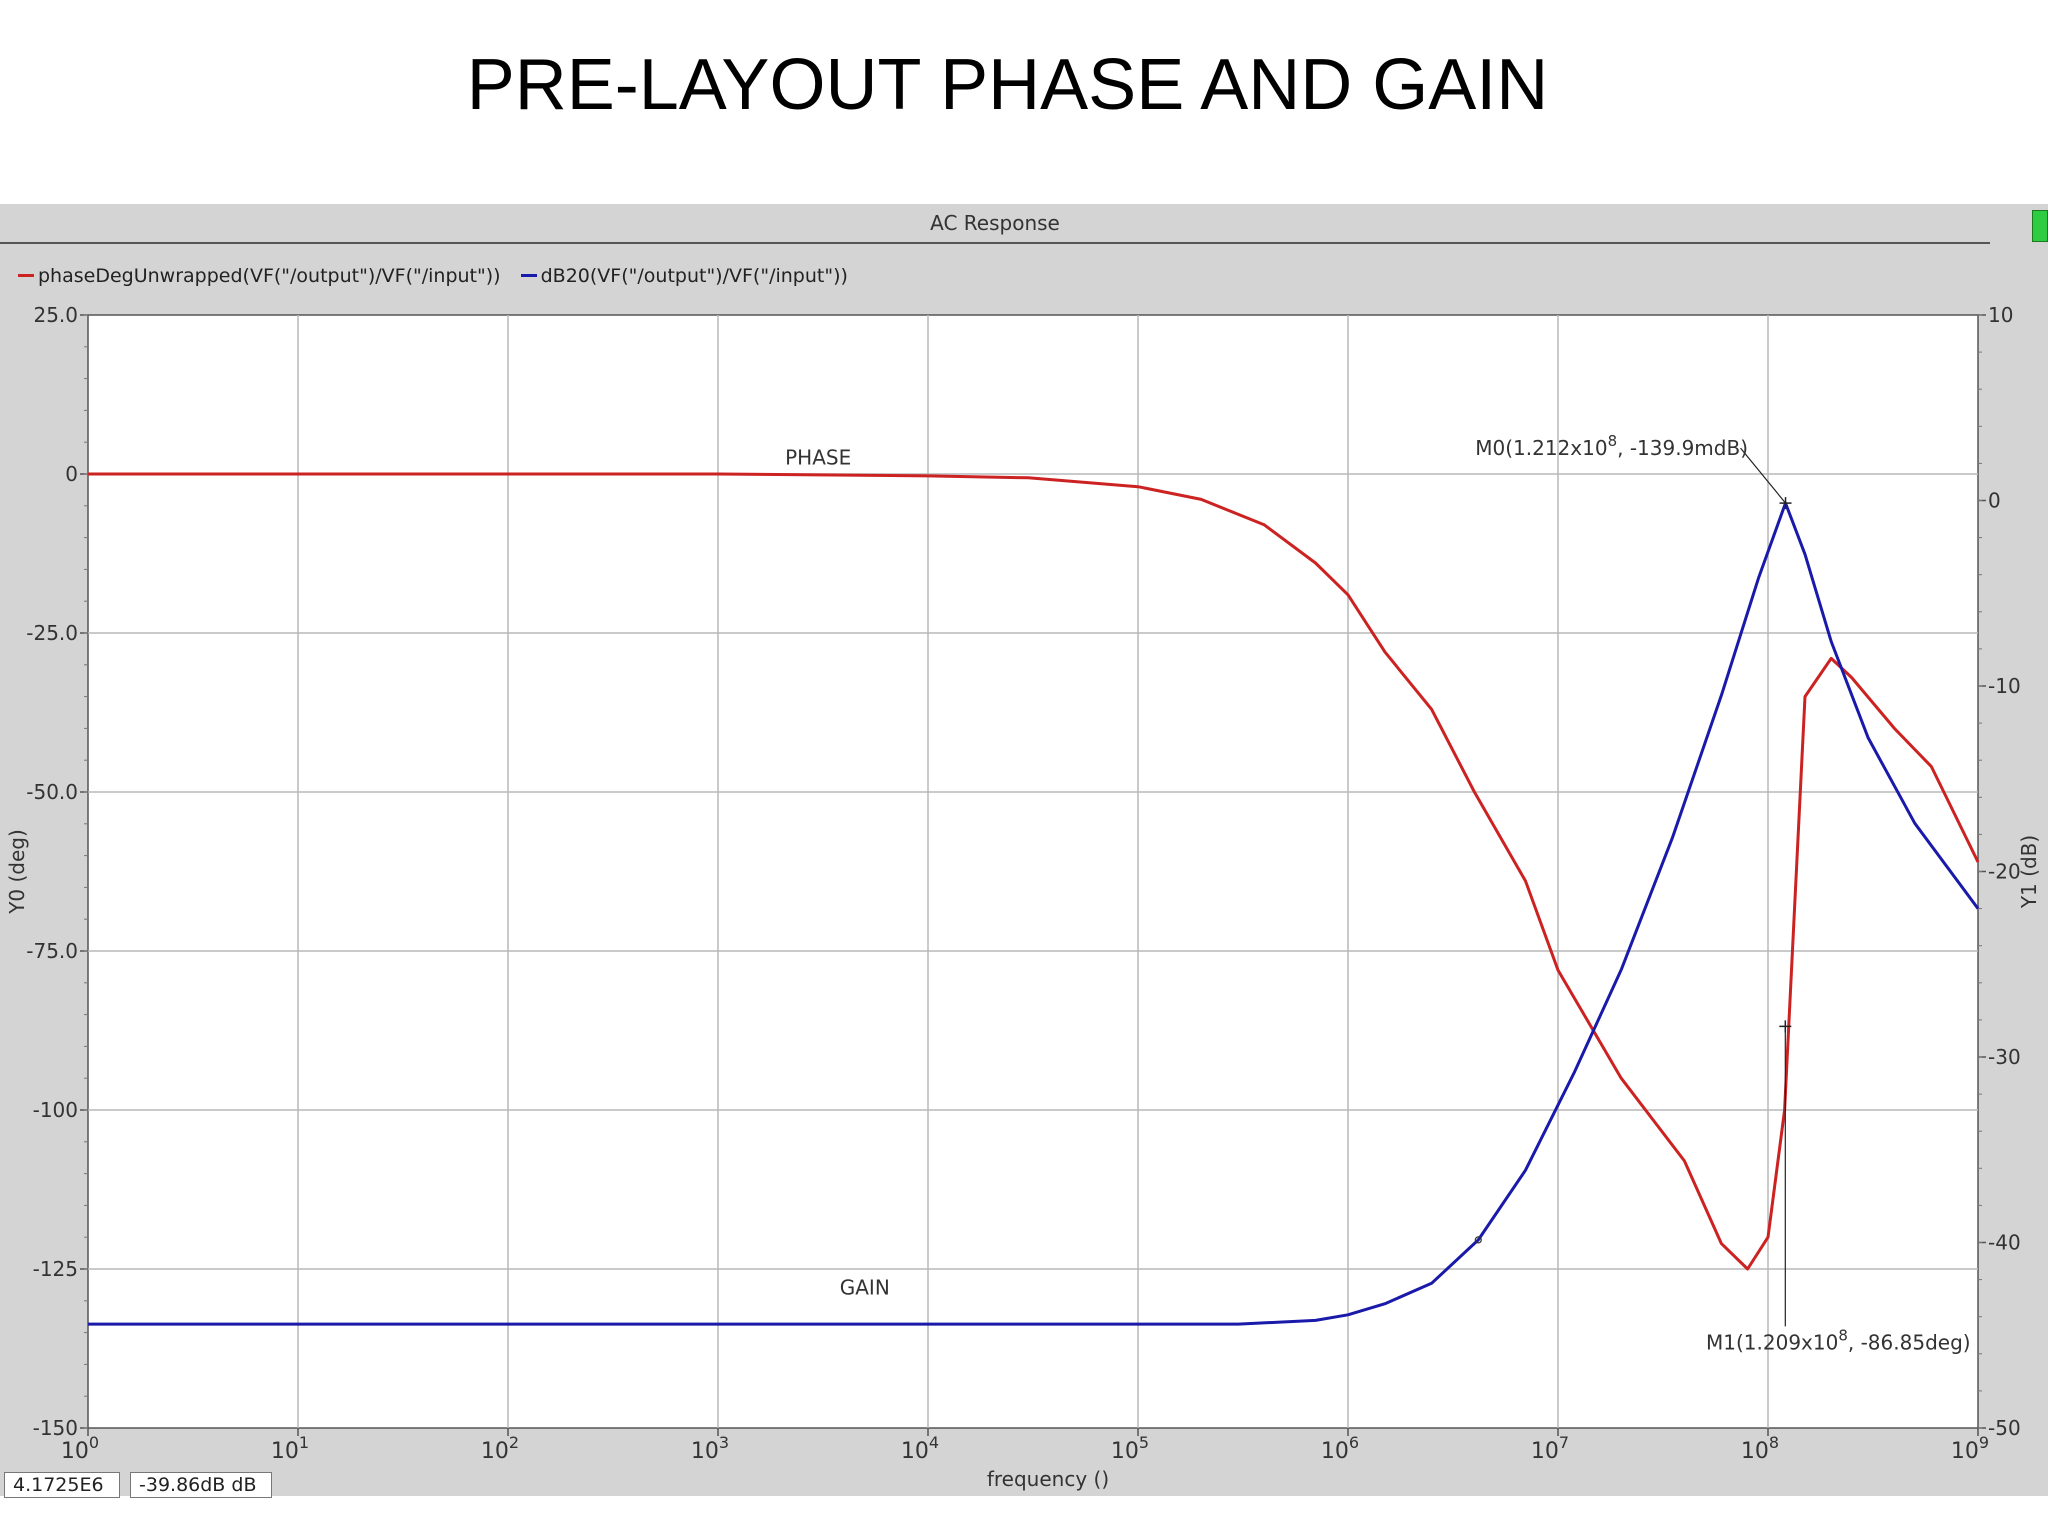 Image resolution: width=2048 pixels, height=1536 pixels. What do you see at coordinates (2004, 1057) in the screenshot?
I see `y1-tick-label: -30` at bounding box center [2004, 1057].